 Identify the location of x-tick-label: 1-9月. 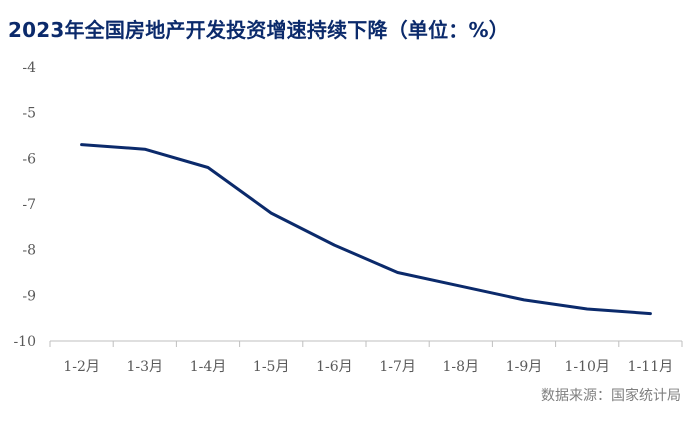
(524, 367).